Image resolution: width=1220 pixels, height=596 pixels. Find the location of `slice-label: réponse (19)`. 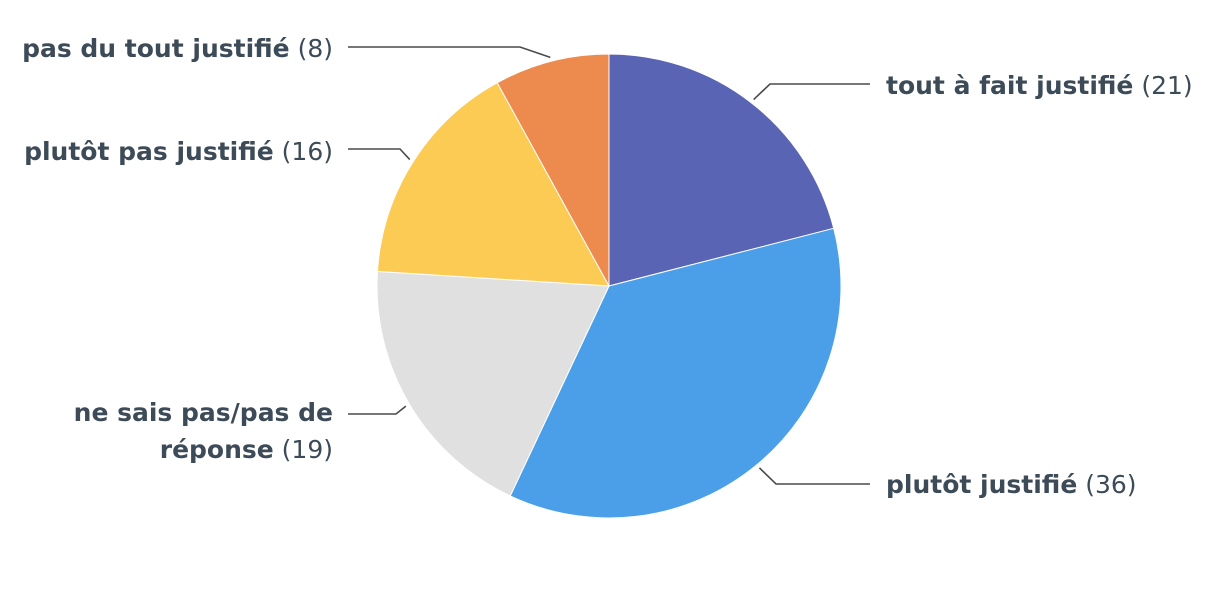

slice-label: réponse (19) is located at coordinates (246, 449).